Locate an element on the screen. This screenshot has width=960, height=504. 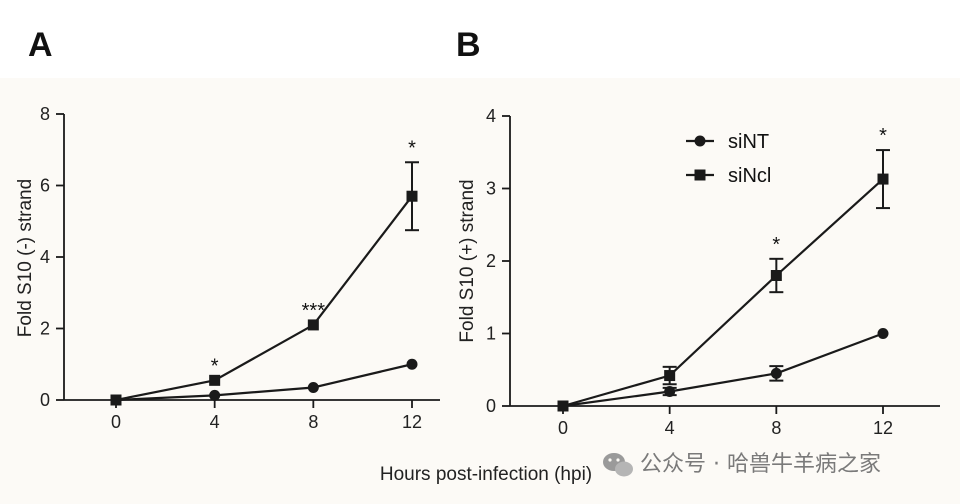
panel-b-x-tick-label: 0 is located at coordinates (563, 428).